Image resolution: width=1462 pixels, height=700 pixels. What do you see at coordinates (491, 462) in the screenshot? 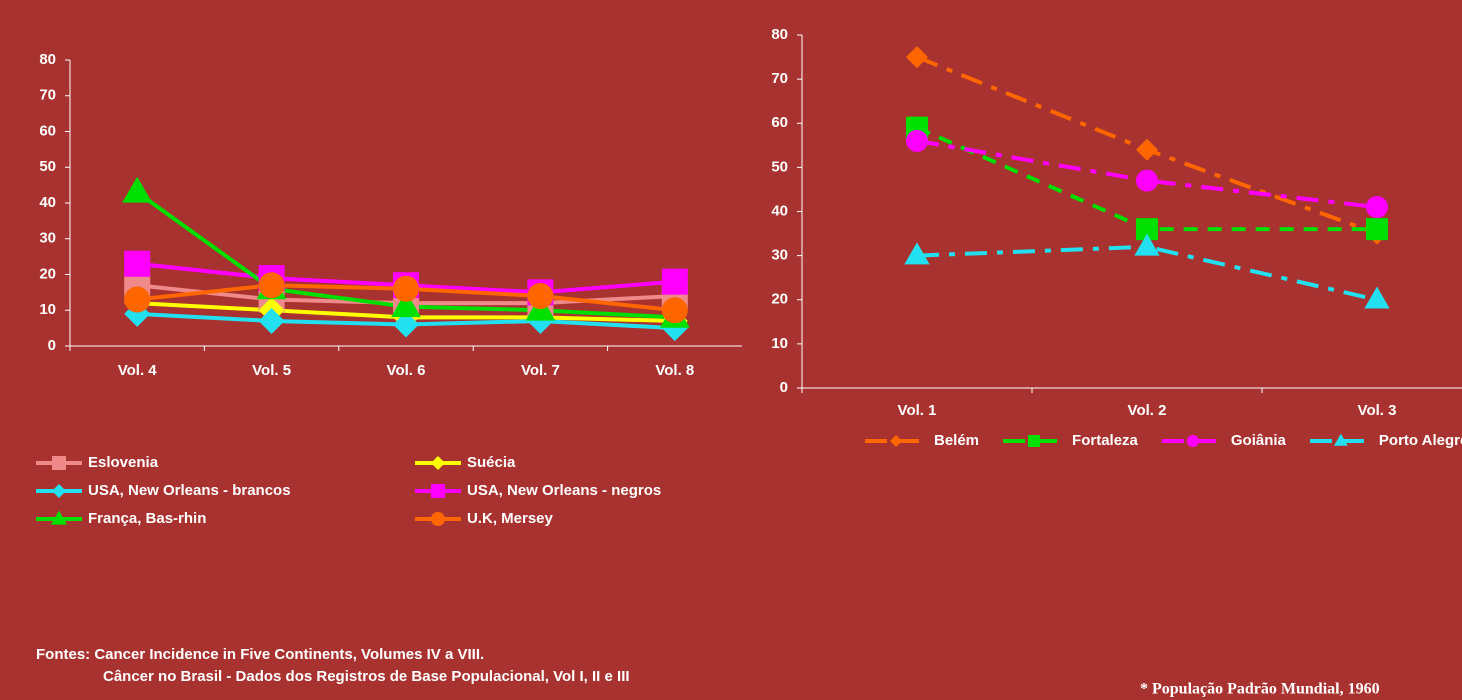
I see `legend-label: Suécia` at bounding box center [491, 462].